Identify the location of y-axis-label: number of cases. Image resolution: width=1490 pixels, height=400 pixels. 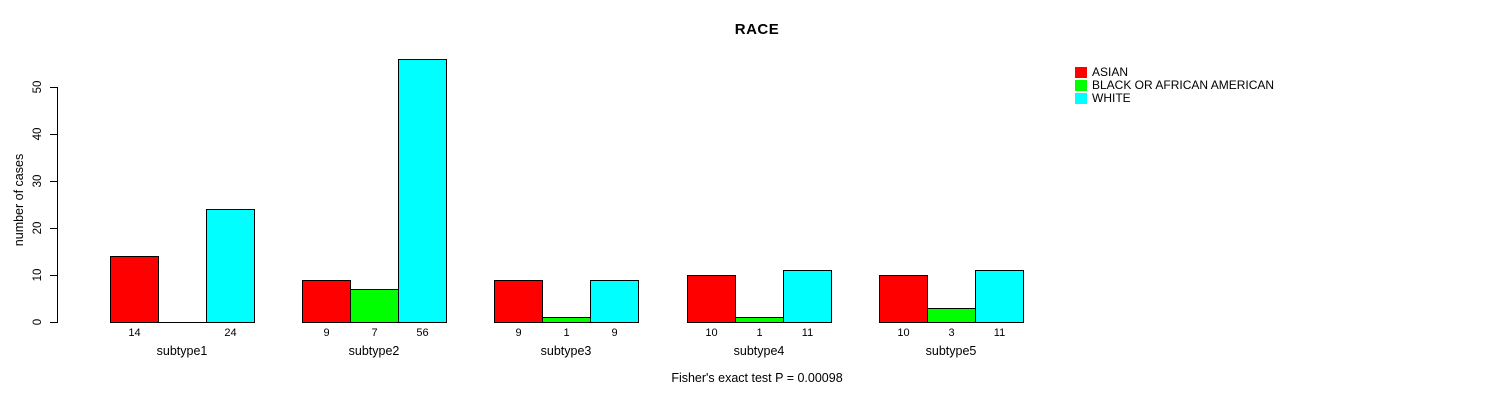
(19, 200).